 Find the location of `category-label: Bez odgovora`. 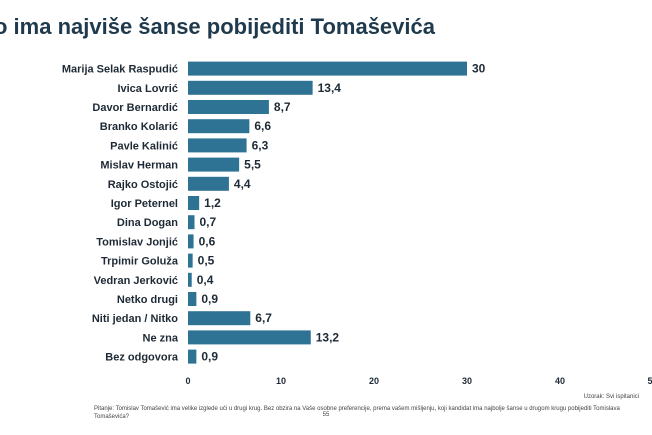

category-label: Bez odgovora is located at coordinates (142, 358).